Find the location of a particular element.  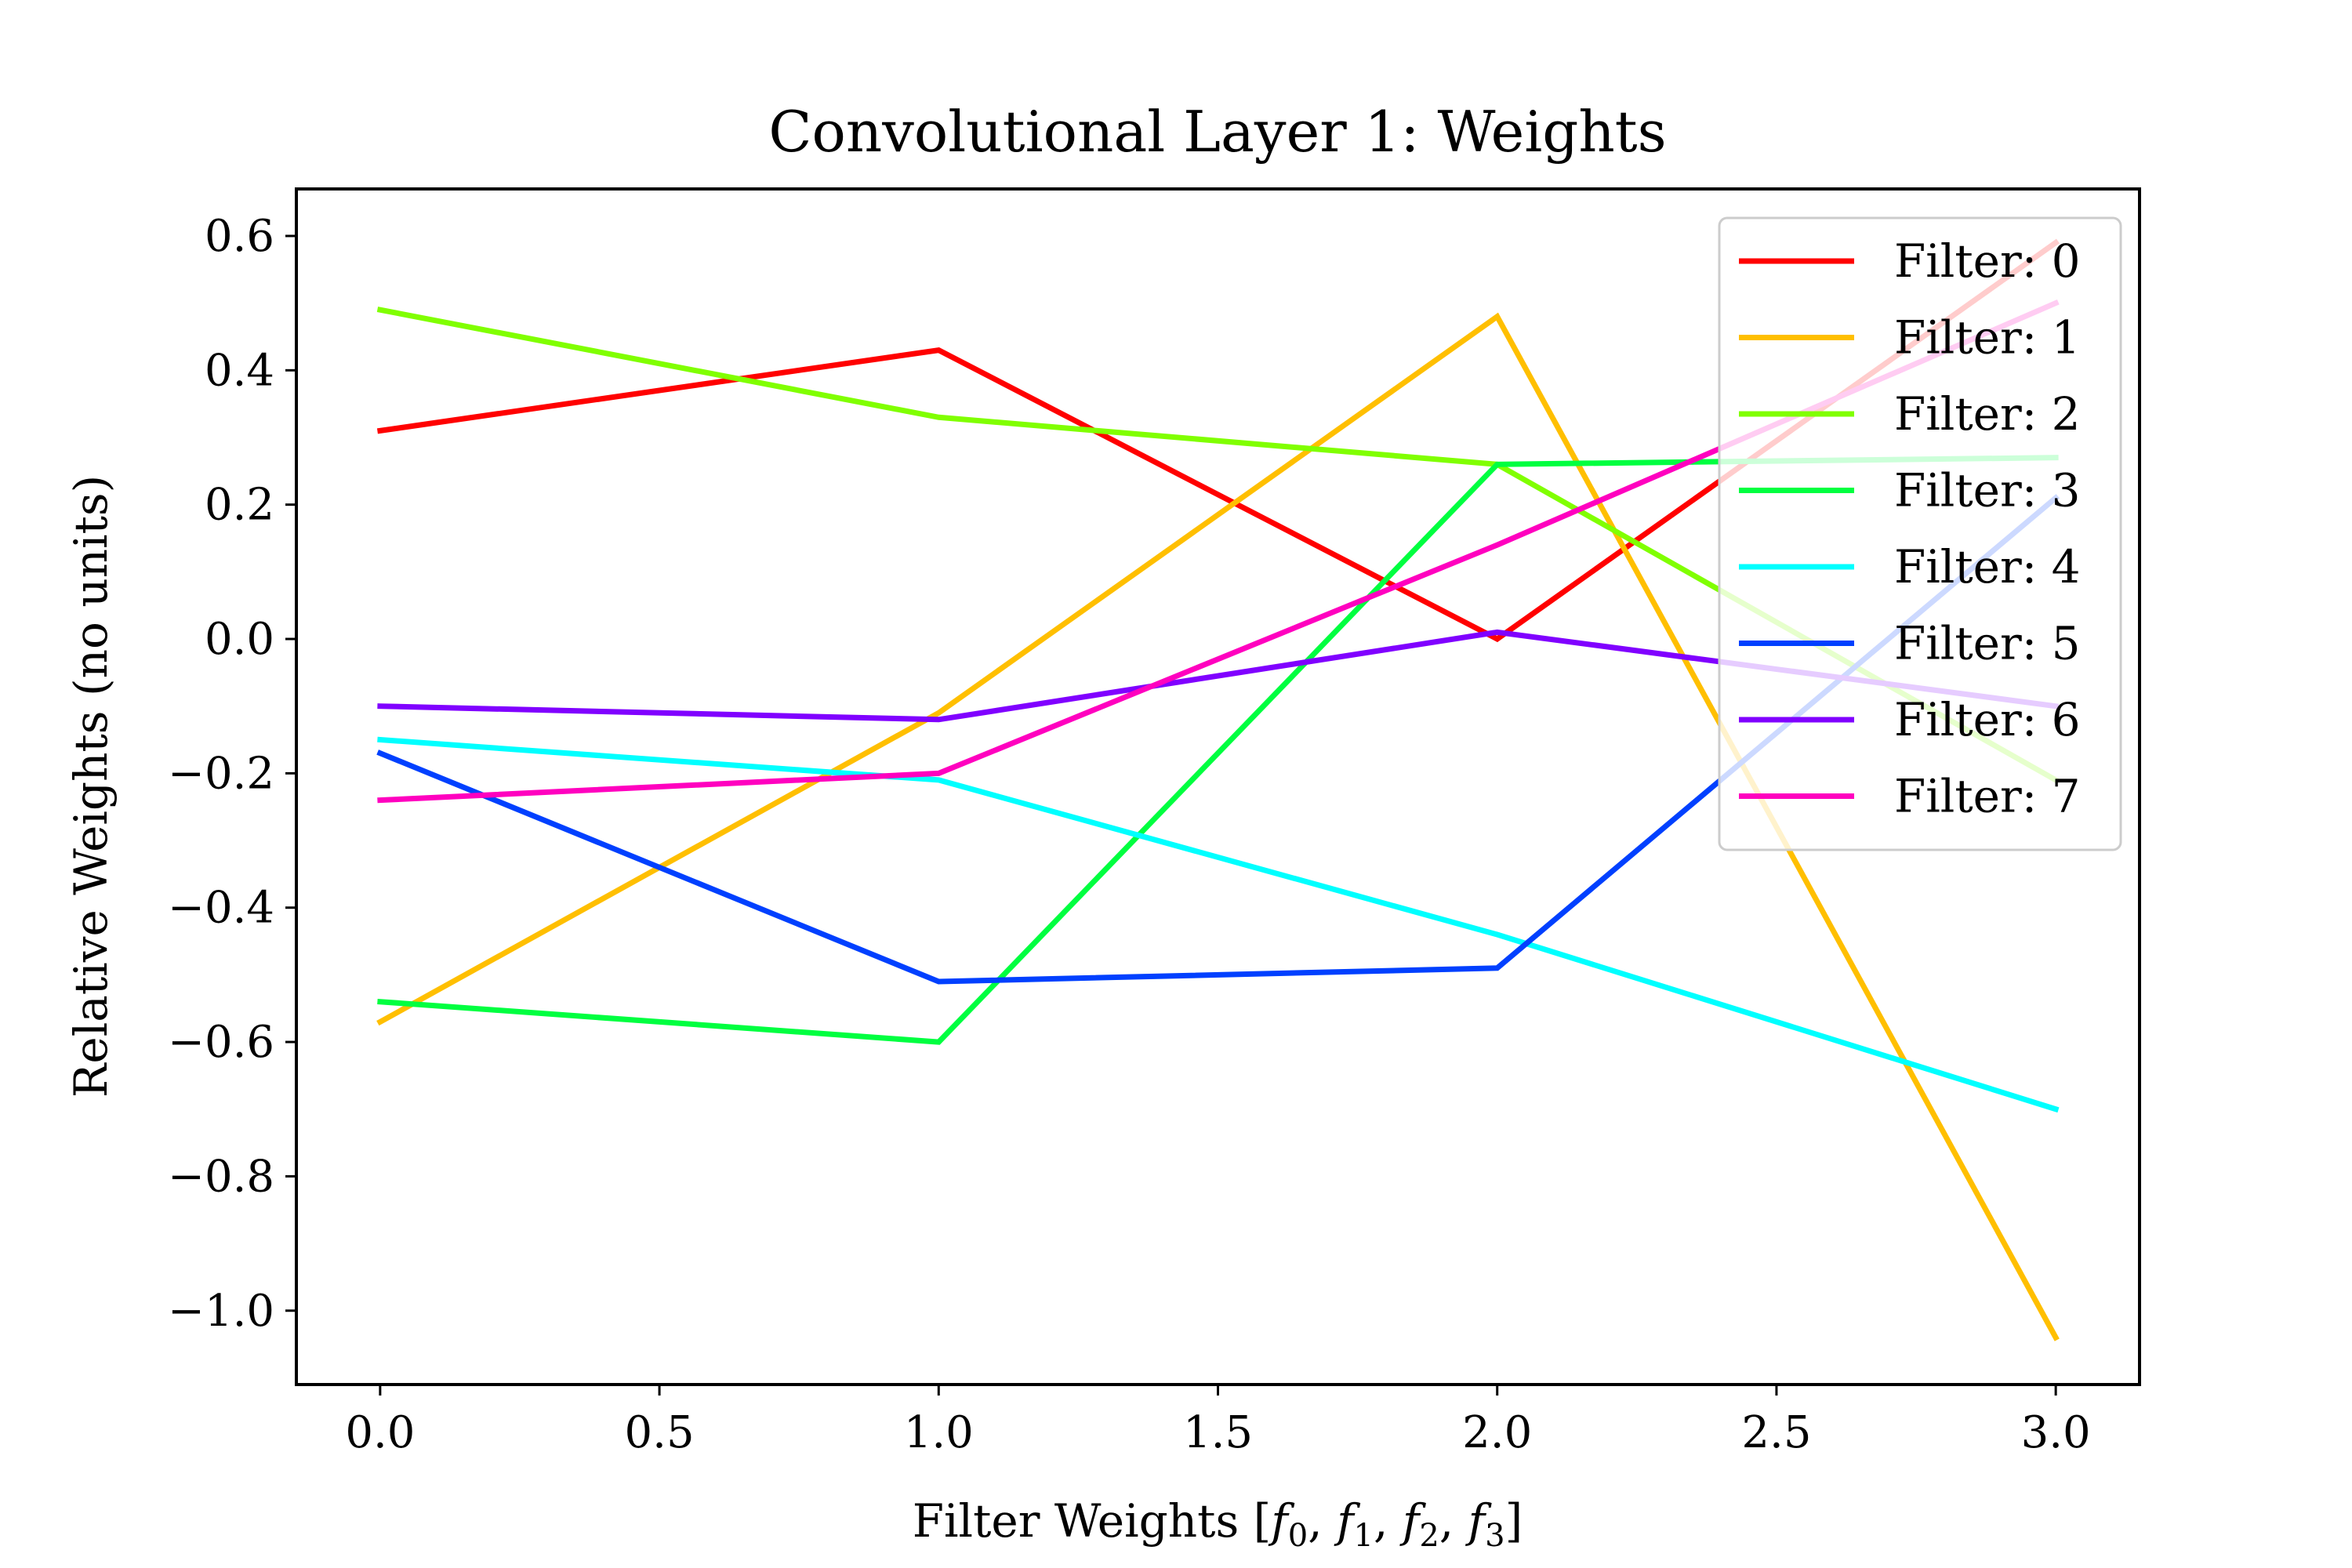

chart-title: Convolutional Layer 1: Weights is located at coordinates (1217, 132).